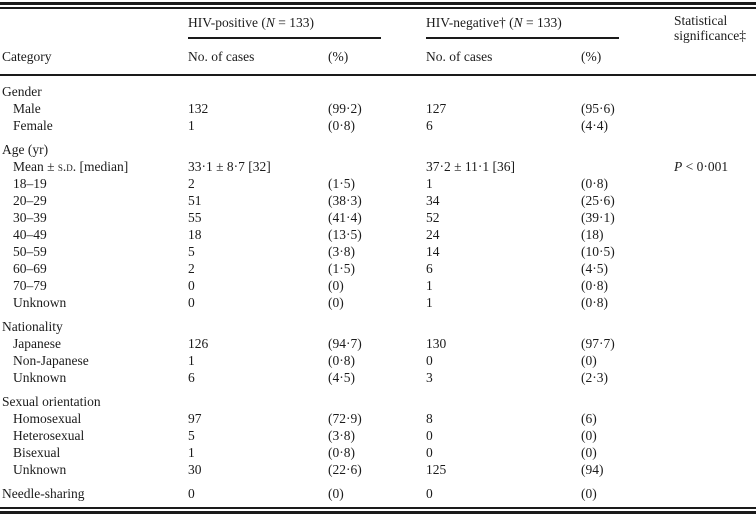  I want to click on hiv-positive-cases-cell: 5, so click(191, 251).